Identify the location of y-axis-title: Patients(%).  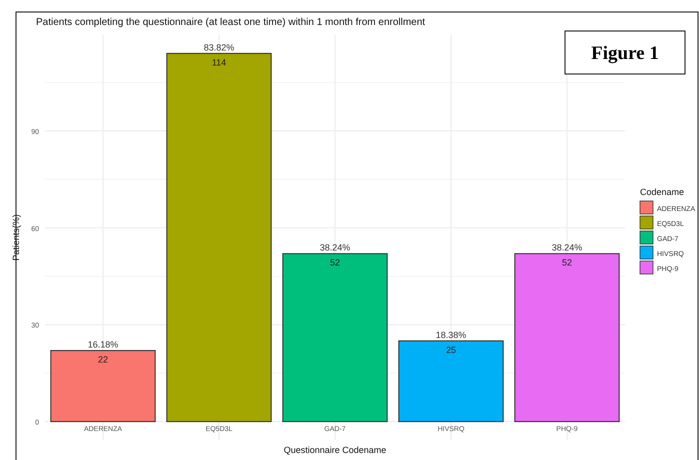
(16, 237).